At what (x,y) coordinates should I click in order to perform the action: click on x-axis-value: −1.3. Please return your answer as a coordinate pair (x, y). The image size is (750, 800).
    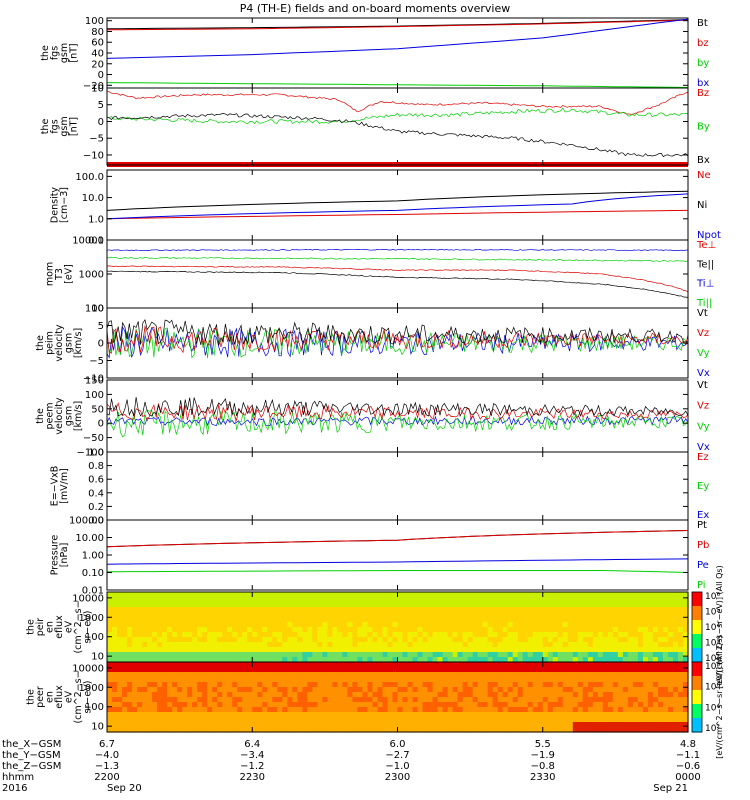
    Looking at the image, I should click on (107, 766).